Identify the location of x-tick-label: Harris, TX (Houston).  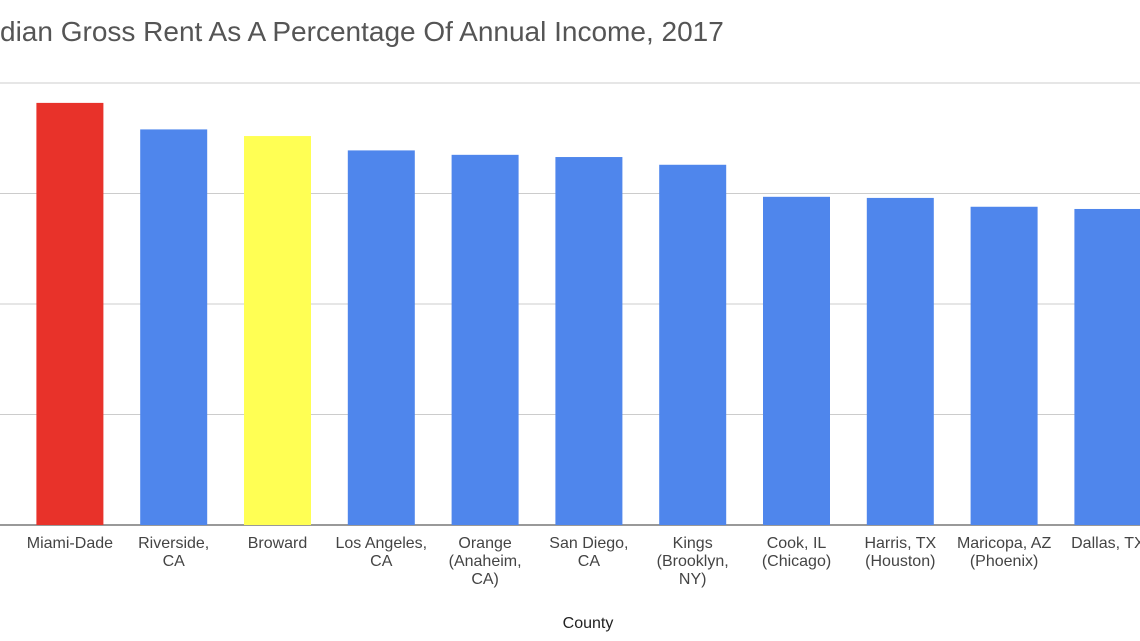
(900, 552).